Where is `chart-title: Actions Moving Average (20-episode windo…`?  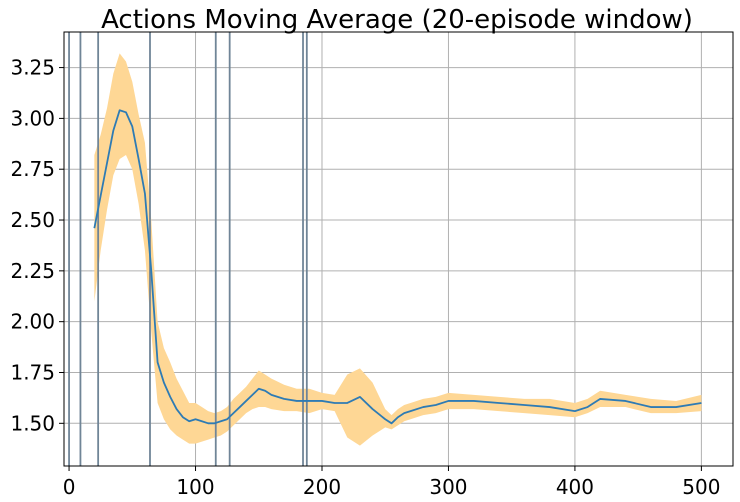 chart-title: Actions Moving Average (20-episode windo… is located at coordinates (397, 20).